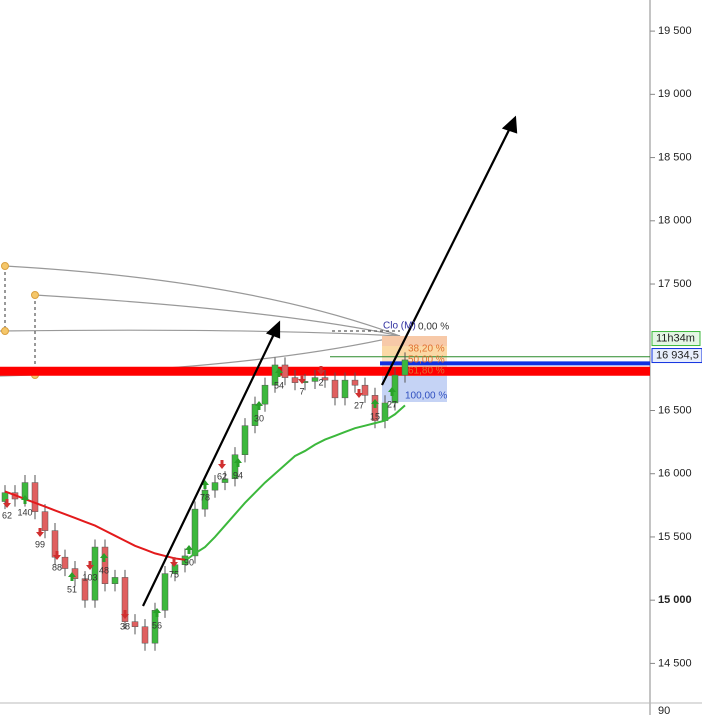 Image resolution: width=702 pixels, height=715 pixels. Describe the element at coordinates (399, 326) in the screenshot. I see `fib-label: Clo (M)` at that location.